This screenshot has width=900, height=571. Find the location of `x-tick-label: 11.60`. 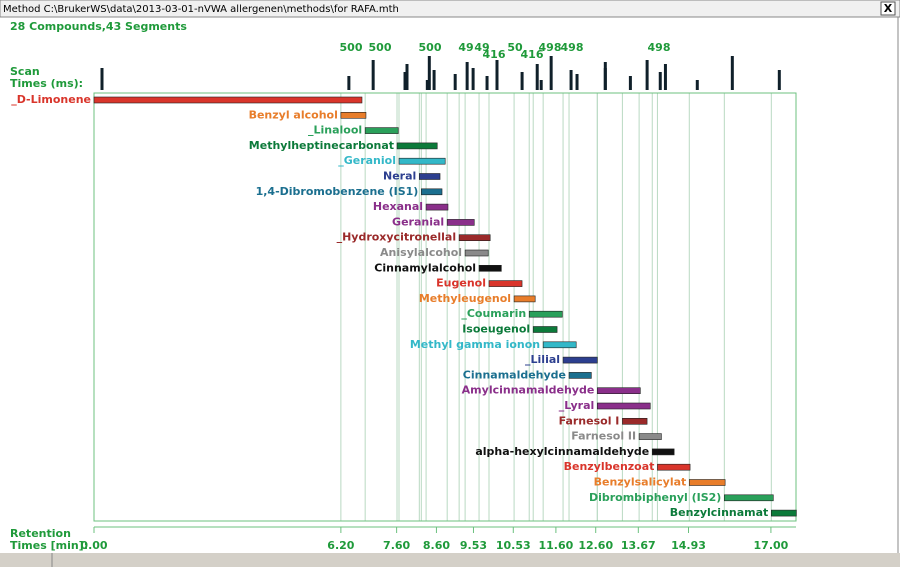

x-tick-label: 11.60 is located at coordinates (555, 545).